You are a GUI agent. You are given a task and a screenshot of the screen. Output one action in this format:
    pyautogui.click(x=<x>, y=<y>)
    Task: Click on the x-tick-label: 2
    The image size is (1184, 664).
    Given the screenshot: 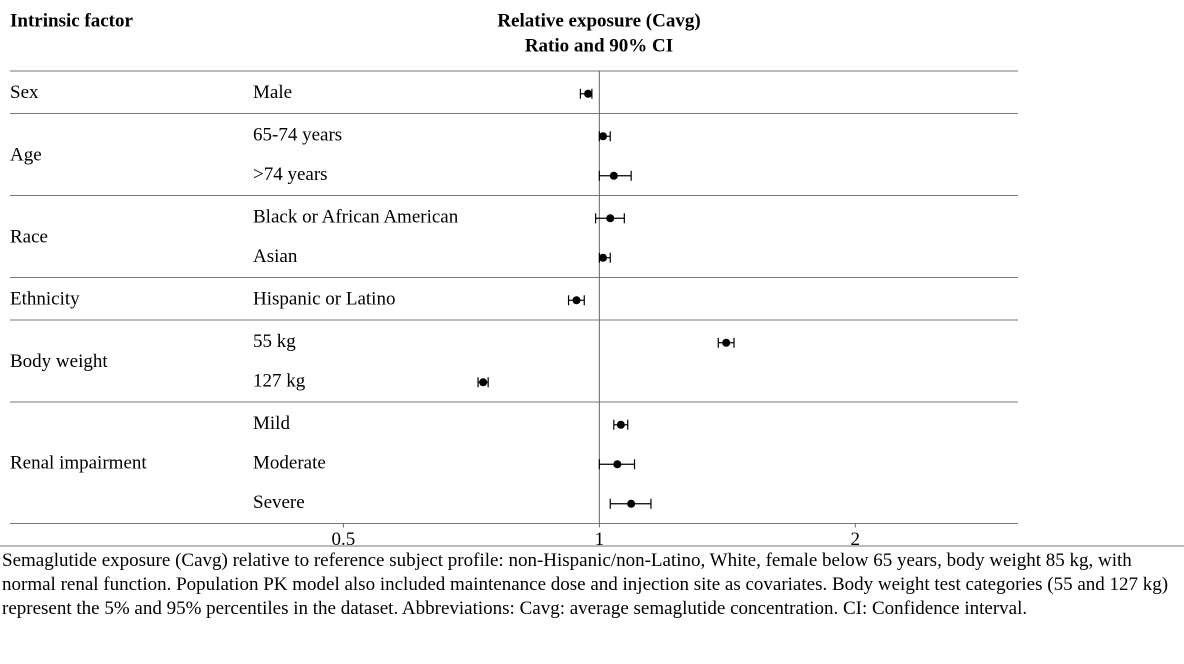 What is the action you would take?
    pyautogui.click(x=856, y=538)
    